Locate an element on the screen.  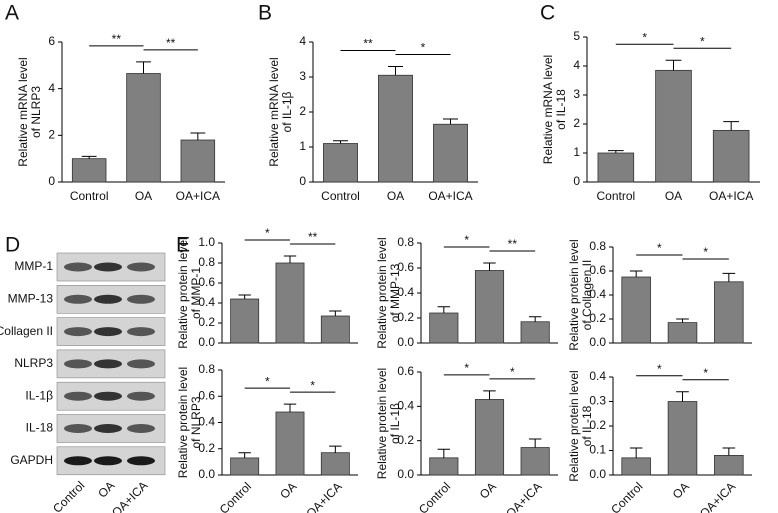
protein-label: MMP-1 is located at coordinates (33, 266).